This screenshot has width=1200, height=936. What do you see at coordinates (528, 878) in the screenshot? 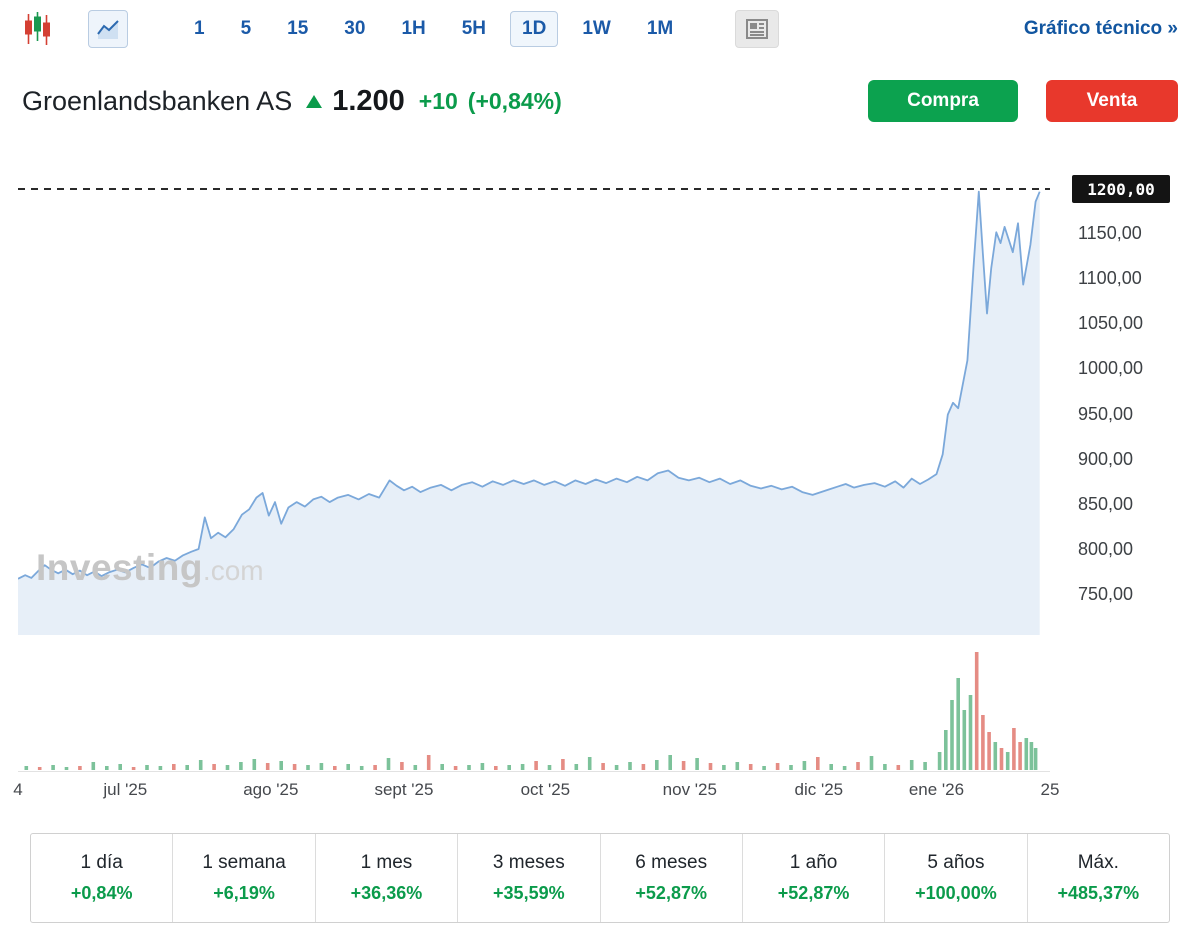
I see `perf-3-meses: 3 meses +35,59%` at bounding box center [528, 878].